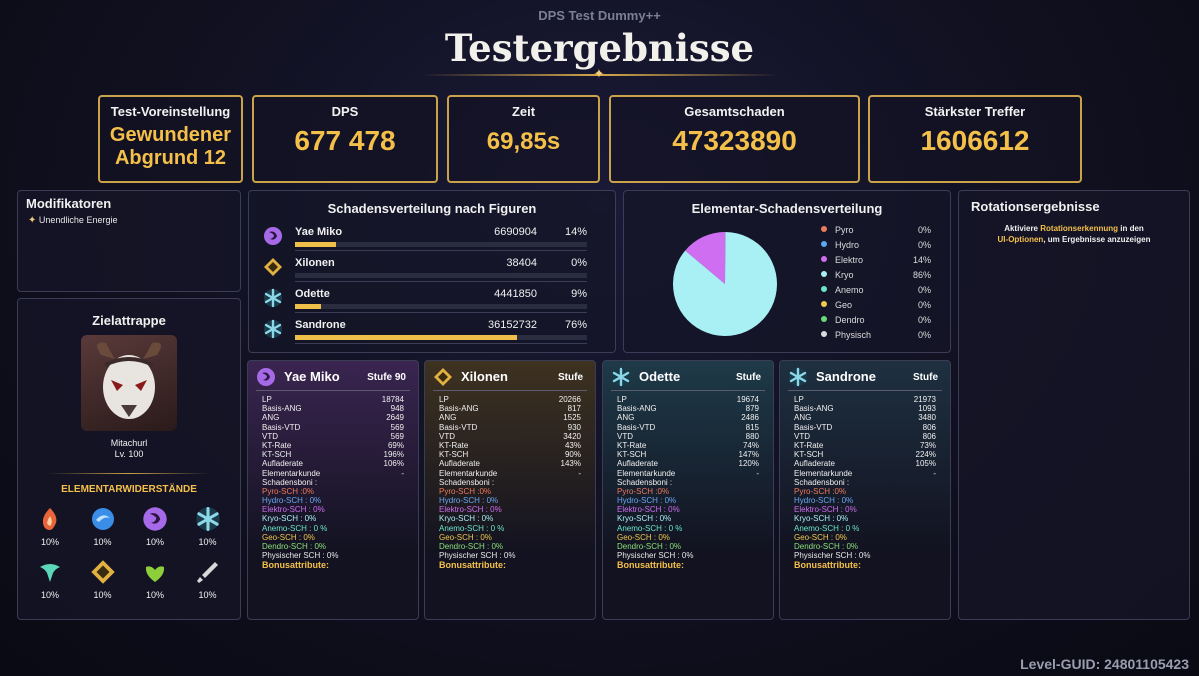 This screenshot has width=1199, height=676. What do you see at coordinates (392, 399) in the screenshot?
I see `stat-value: 18784` at bounding box center [392, 399].